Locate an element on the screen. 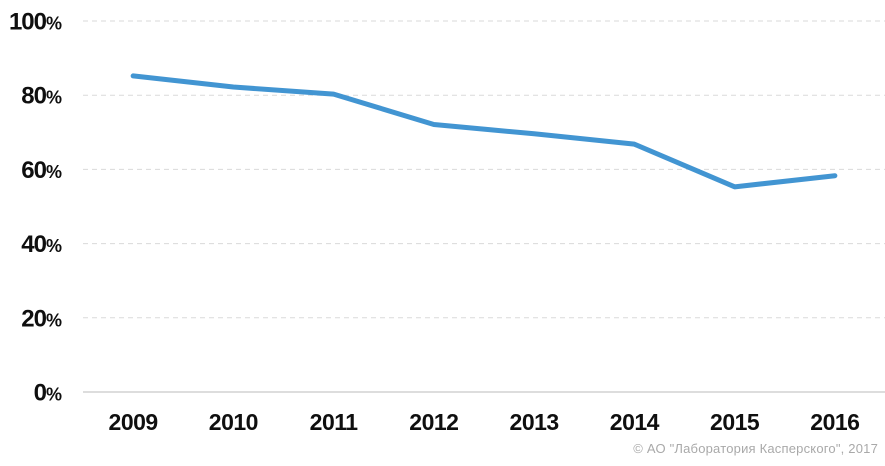 The image size is (885, 466). x-tick-label: 2013 is located at coordinates (534, 422).